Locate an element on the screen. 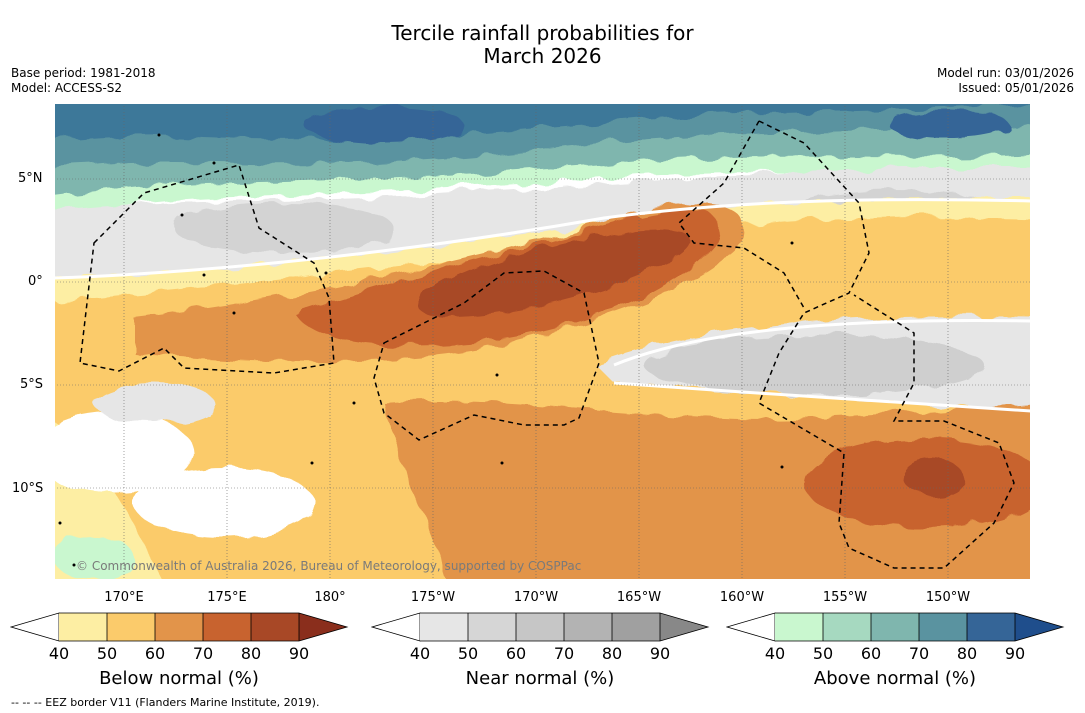  near-normal-core-southeast is located at coordinates (814, 365).